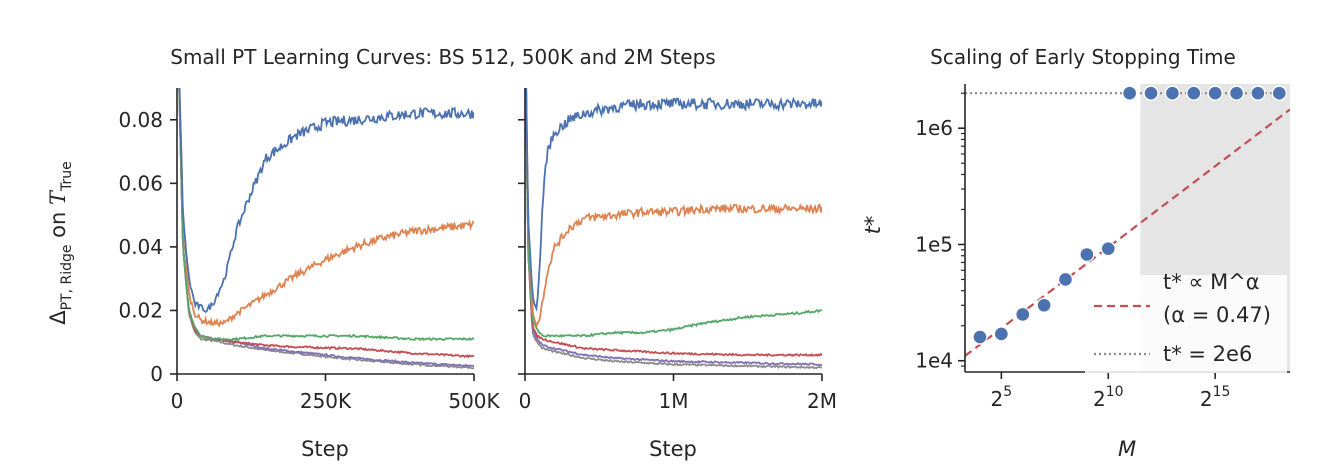 This screenshot has height=464, width=1317. I want to click on x-tick-label: 250K, so click(326, 401).